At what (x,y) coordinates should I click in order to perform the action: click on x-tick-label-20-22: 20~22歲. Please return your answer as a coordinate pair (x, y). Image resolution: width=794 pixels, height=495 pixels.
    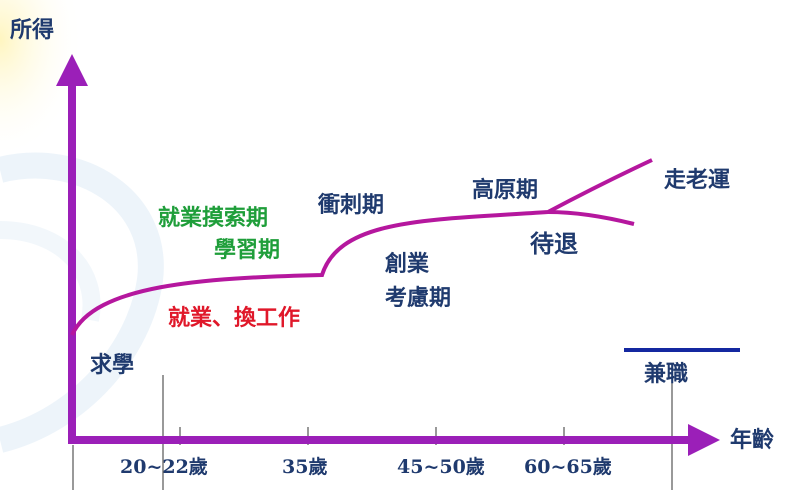
    Looking at the image, I should click on (164, 467).